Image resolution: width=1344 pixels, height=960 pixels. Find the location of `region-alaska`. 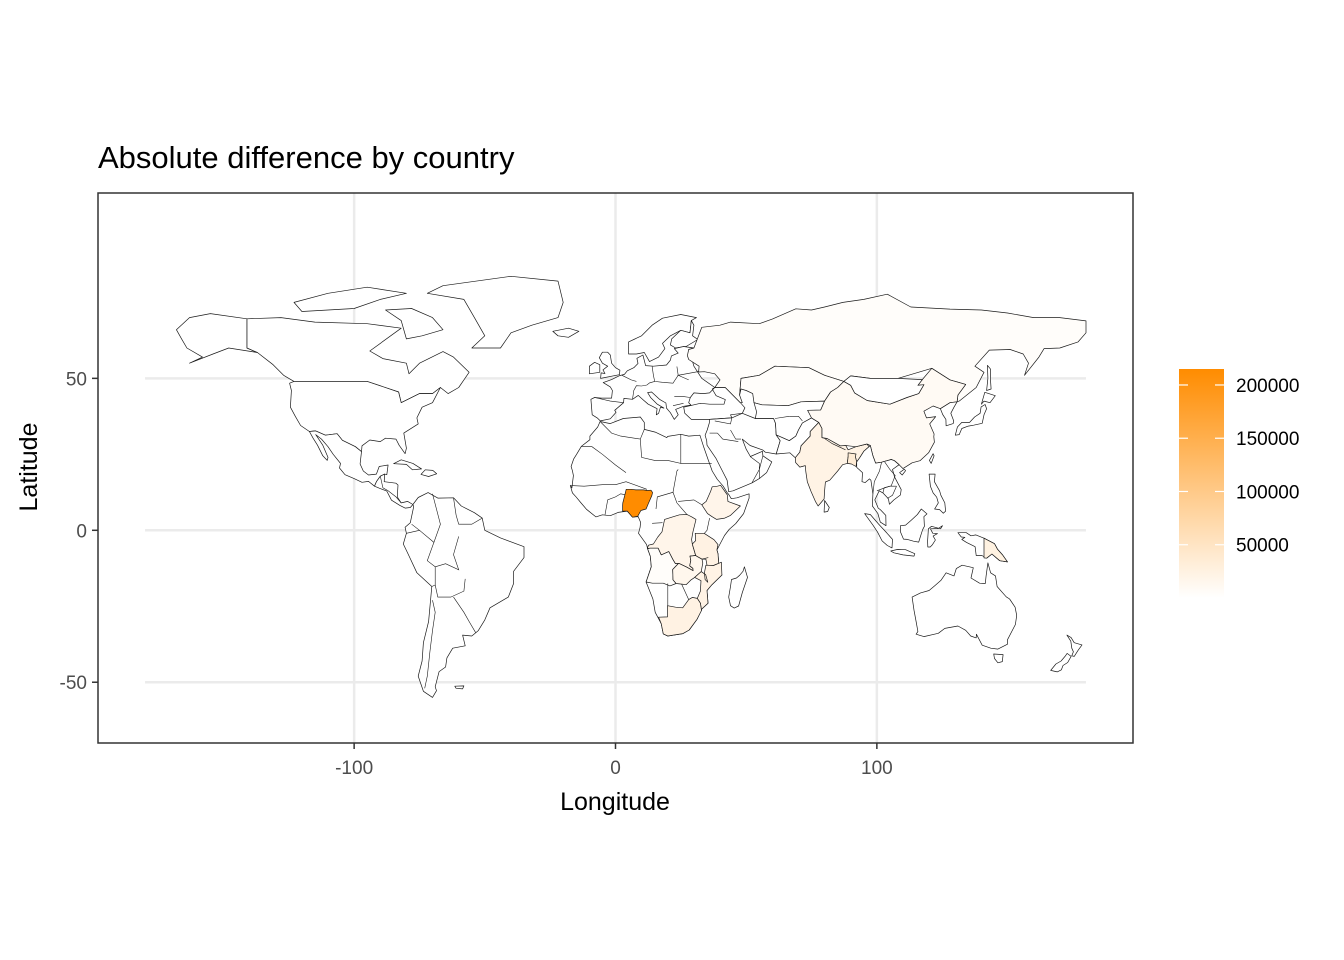

region-alaska is located at coordinates (217, 338).